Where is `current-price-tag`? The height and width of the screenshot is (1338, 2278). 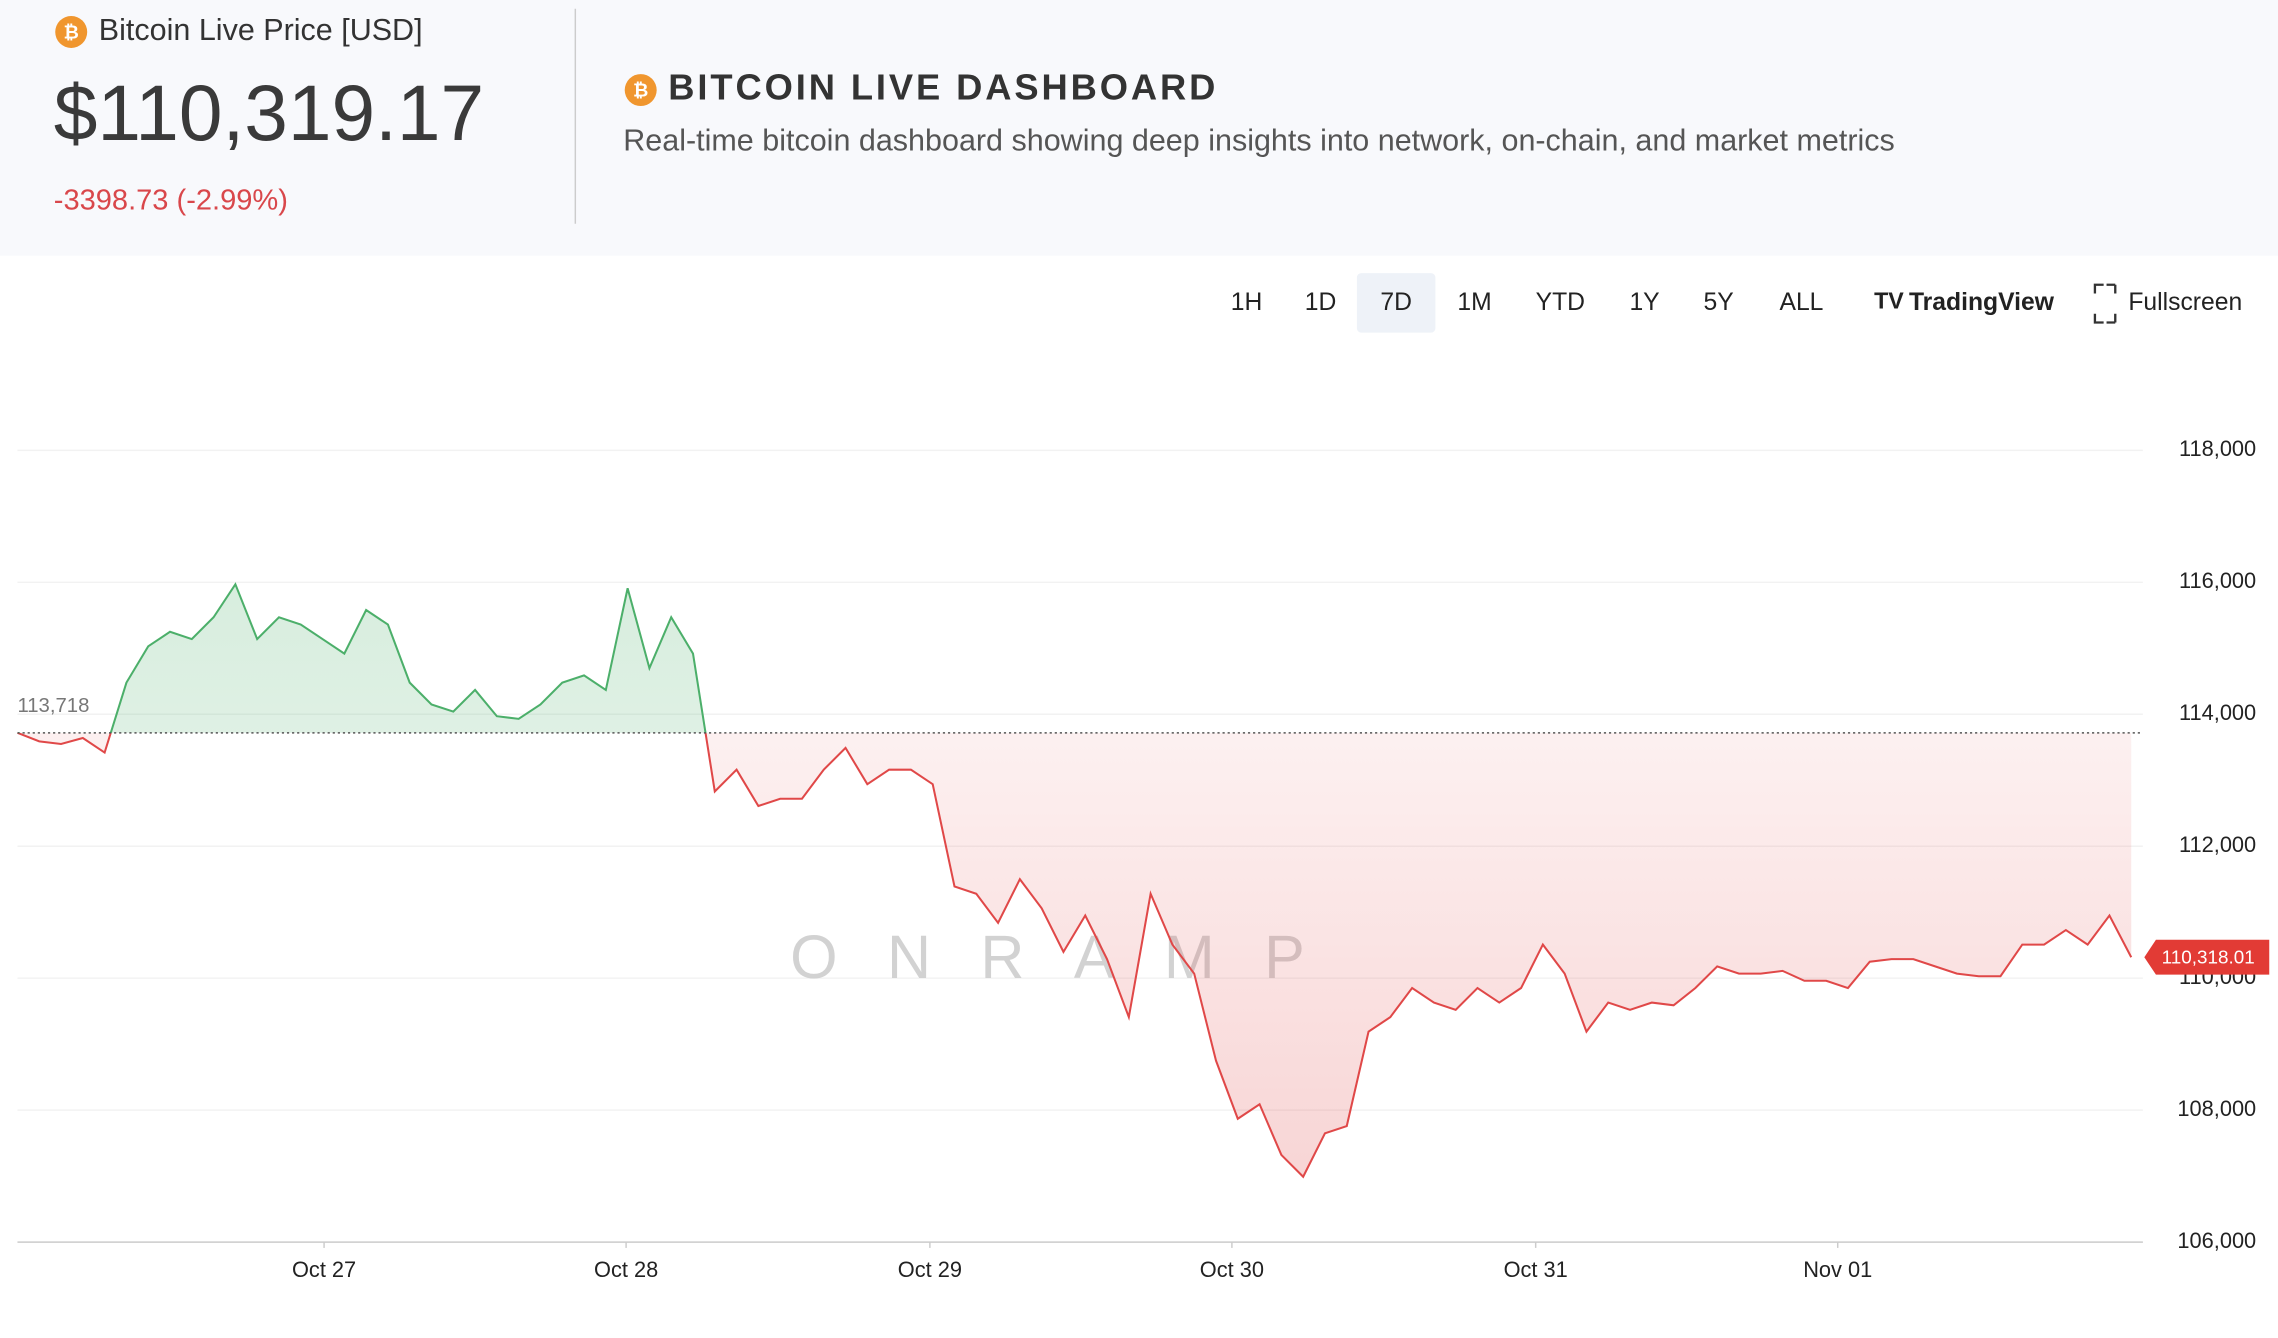
current-price-tag is located at coordinates (2207, 957).